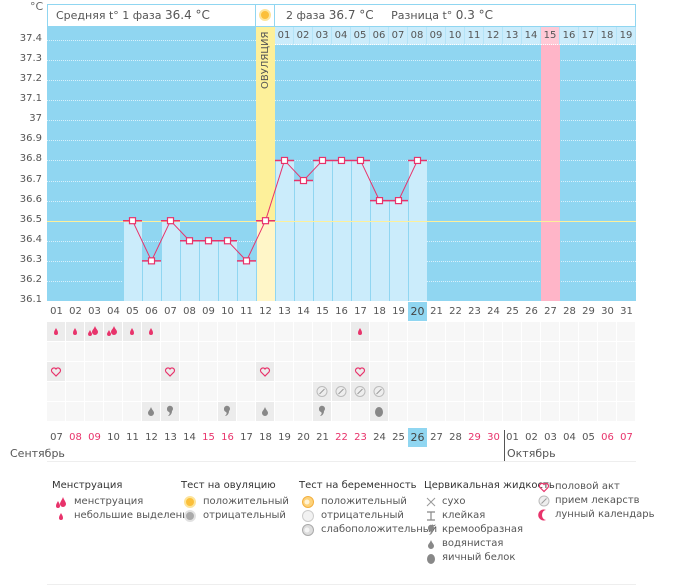  Describe the element at coordinates (550, 311) in the screenshot. I see `cycle-day: 27` at that location.